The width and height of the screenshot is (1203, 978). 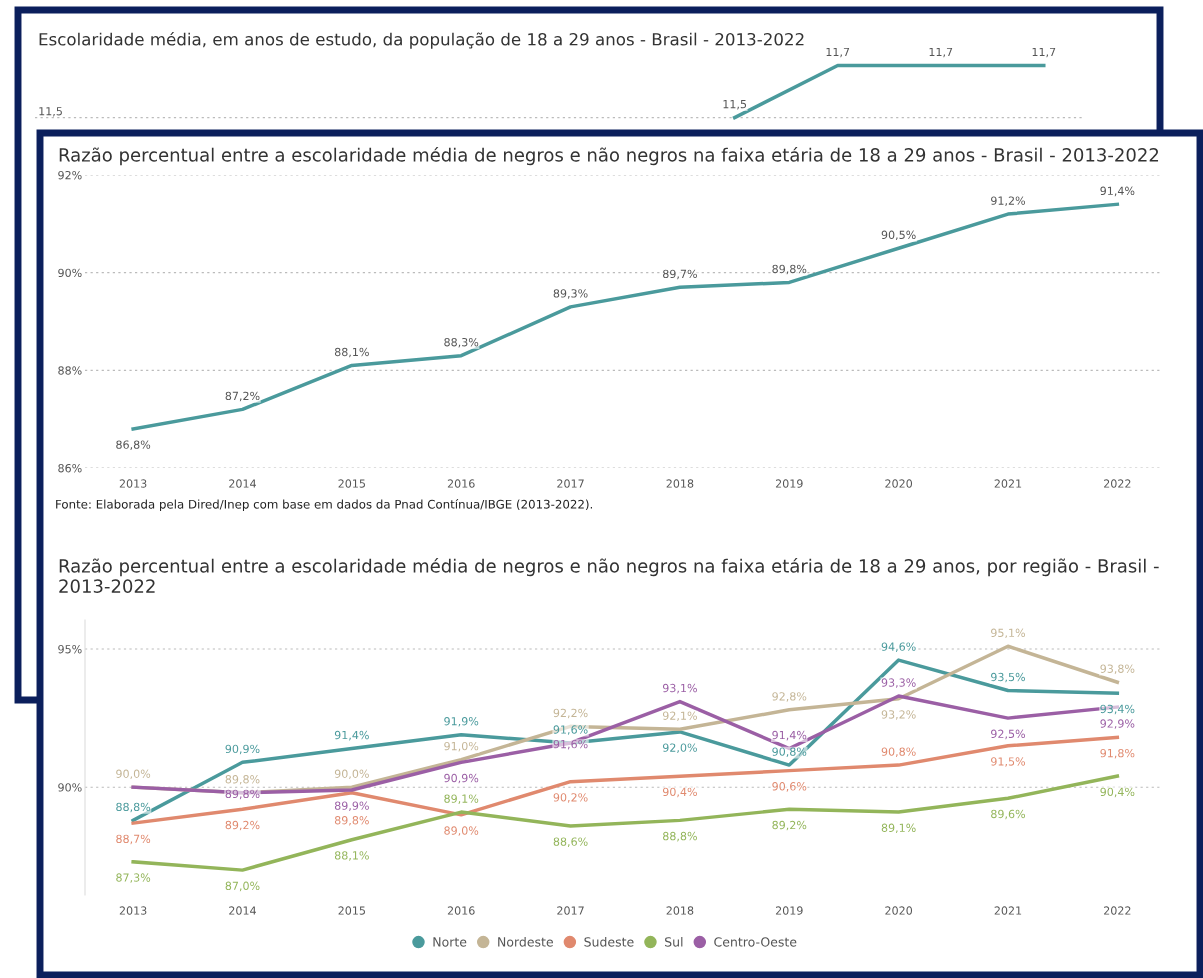 What do you see at coordinates (1008, 677) in the screenshot?
I see `data-label: 93,5%` at bounding box center [1008, 677].